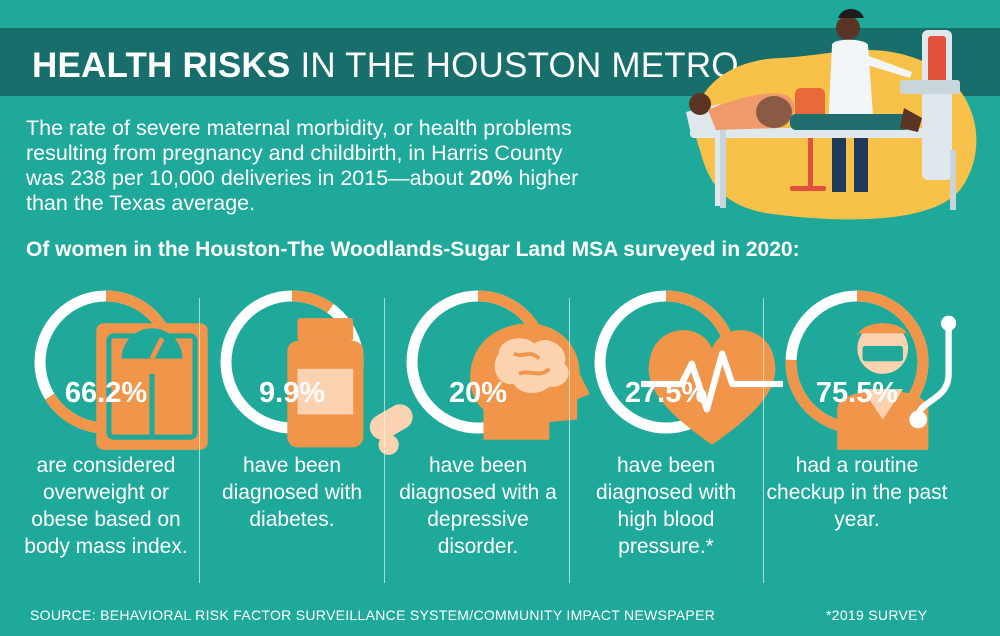 The image size is (1000, 636). Describe the element at coordinates (857, 492) in the screenshot. I see `stat-description: had a routine checkup in the past year.` at that location.